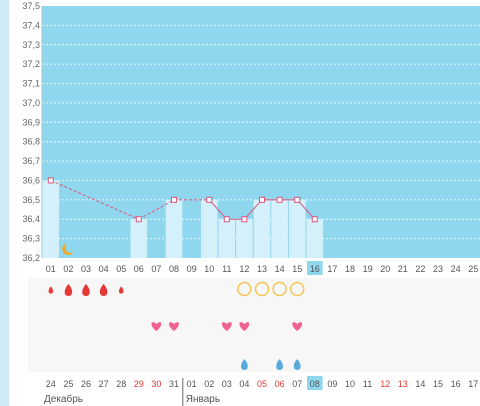 The image size is (480, 406). What do you see at coordinates (262, 269) in the screenshot?
I see `cycle-day-13: 13` at bounding box center [262, 269].